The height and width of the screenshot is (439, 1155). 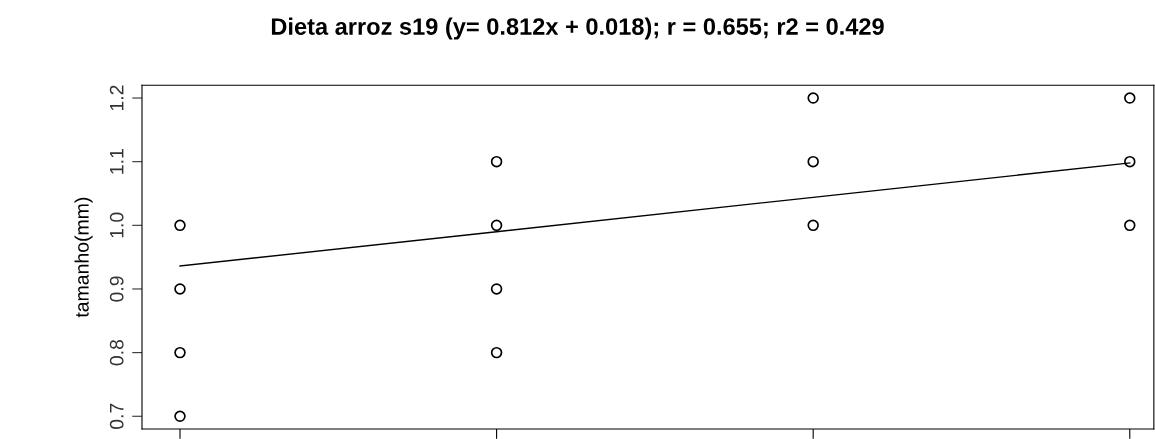 I want to click on y-tick-label: 1.2, so click(x=116, y=98).